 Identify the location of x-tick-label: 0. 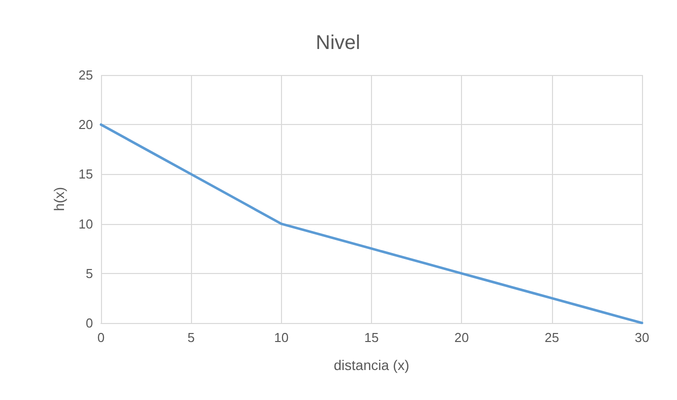
(101, 337).